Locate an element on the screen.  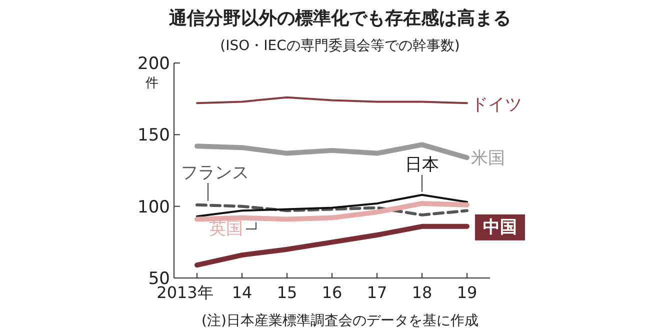
x-tick-label: 17 is located at coordinates (377, 292).